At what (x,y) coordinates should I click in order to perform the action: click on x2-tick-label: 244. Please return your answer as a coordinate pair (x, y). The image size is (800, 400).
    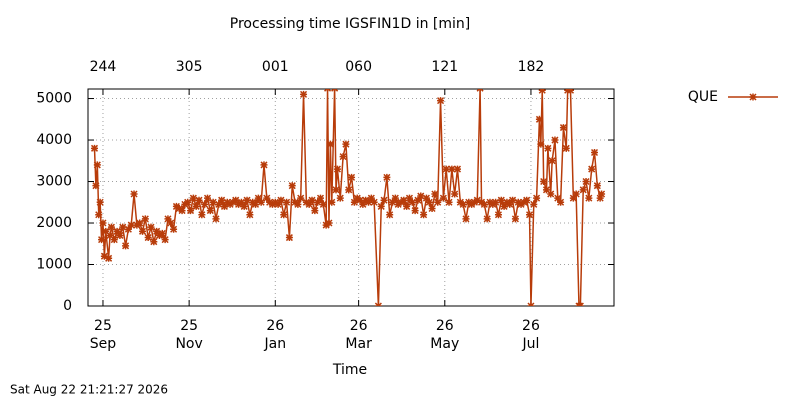
    Looking at the image, I should click on (103, 67).